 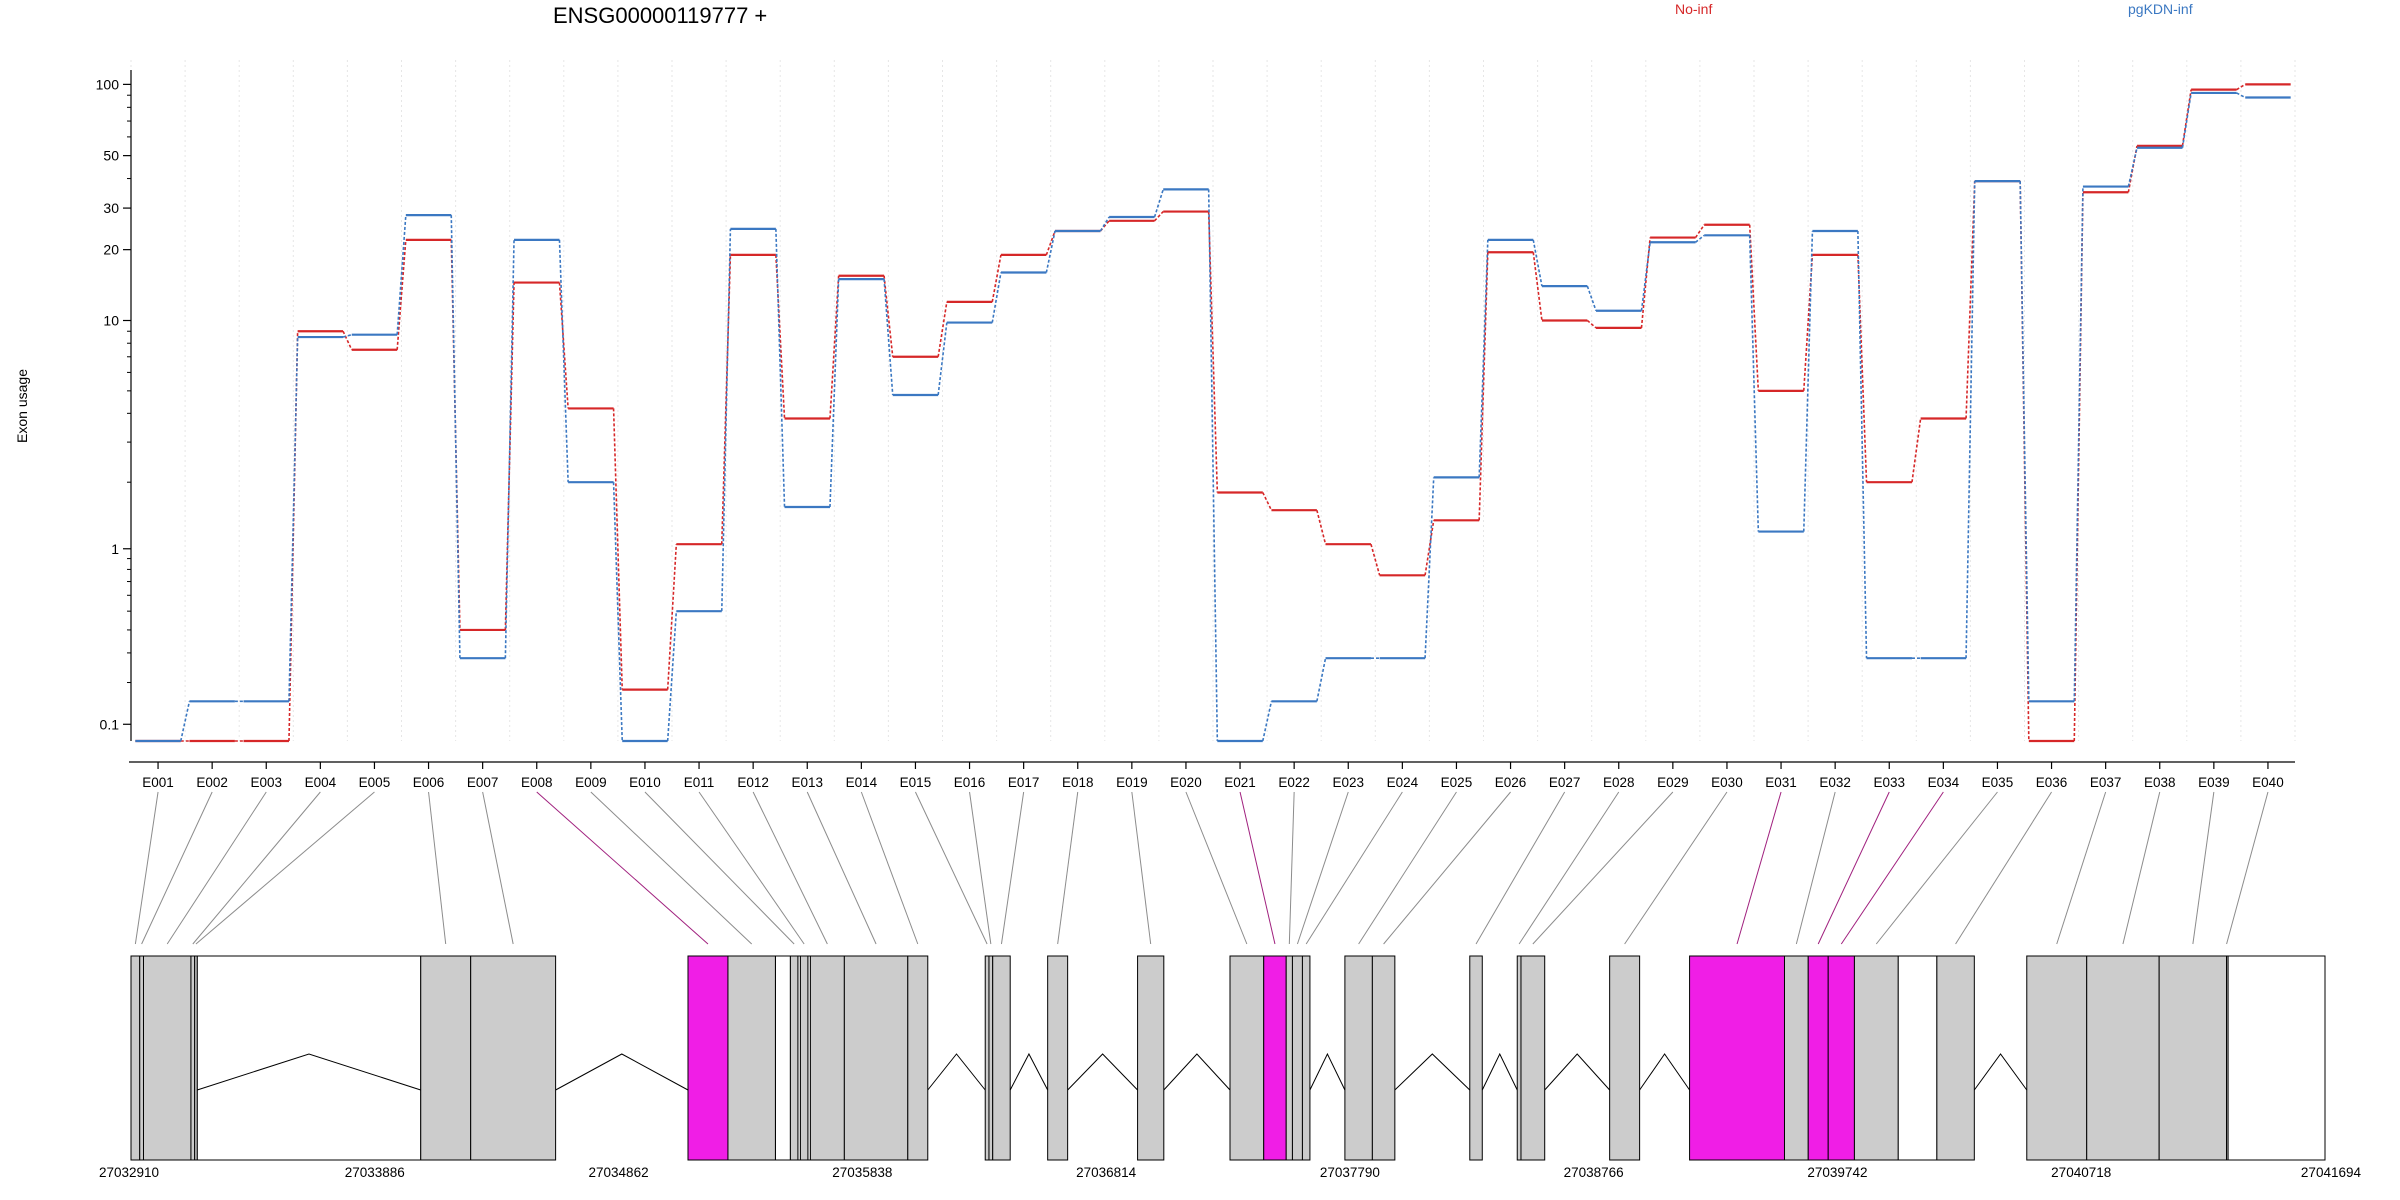 I want to click on exon-box-e022, so click(x=1289, y=1058).